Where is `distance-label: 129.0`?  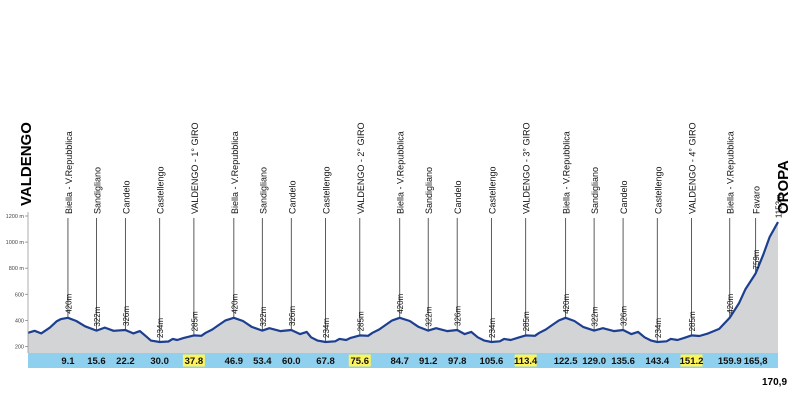 distance-label: 129.0 is located at coordinates (594, 361).